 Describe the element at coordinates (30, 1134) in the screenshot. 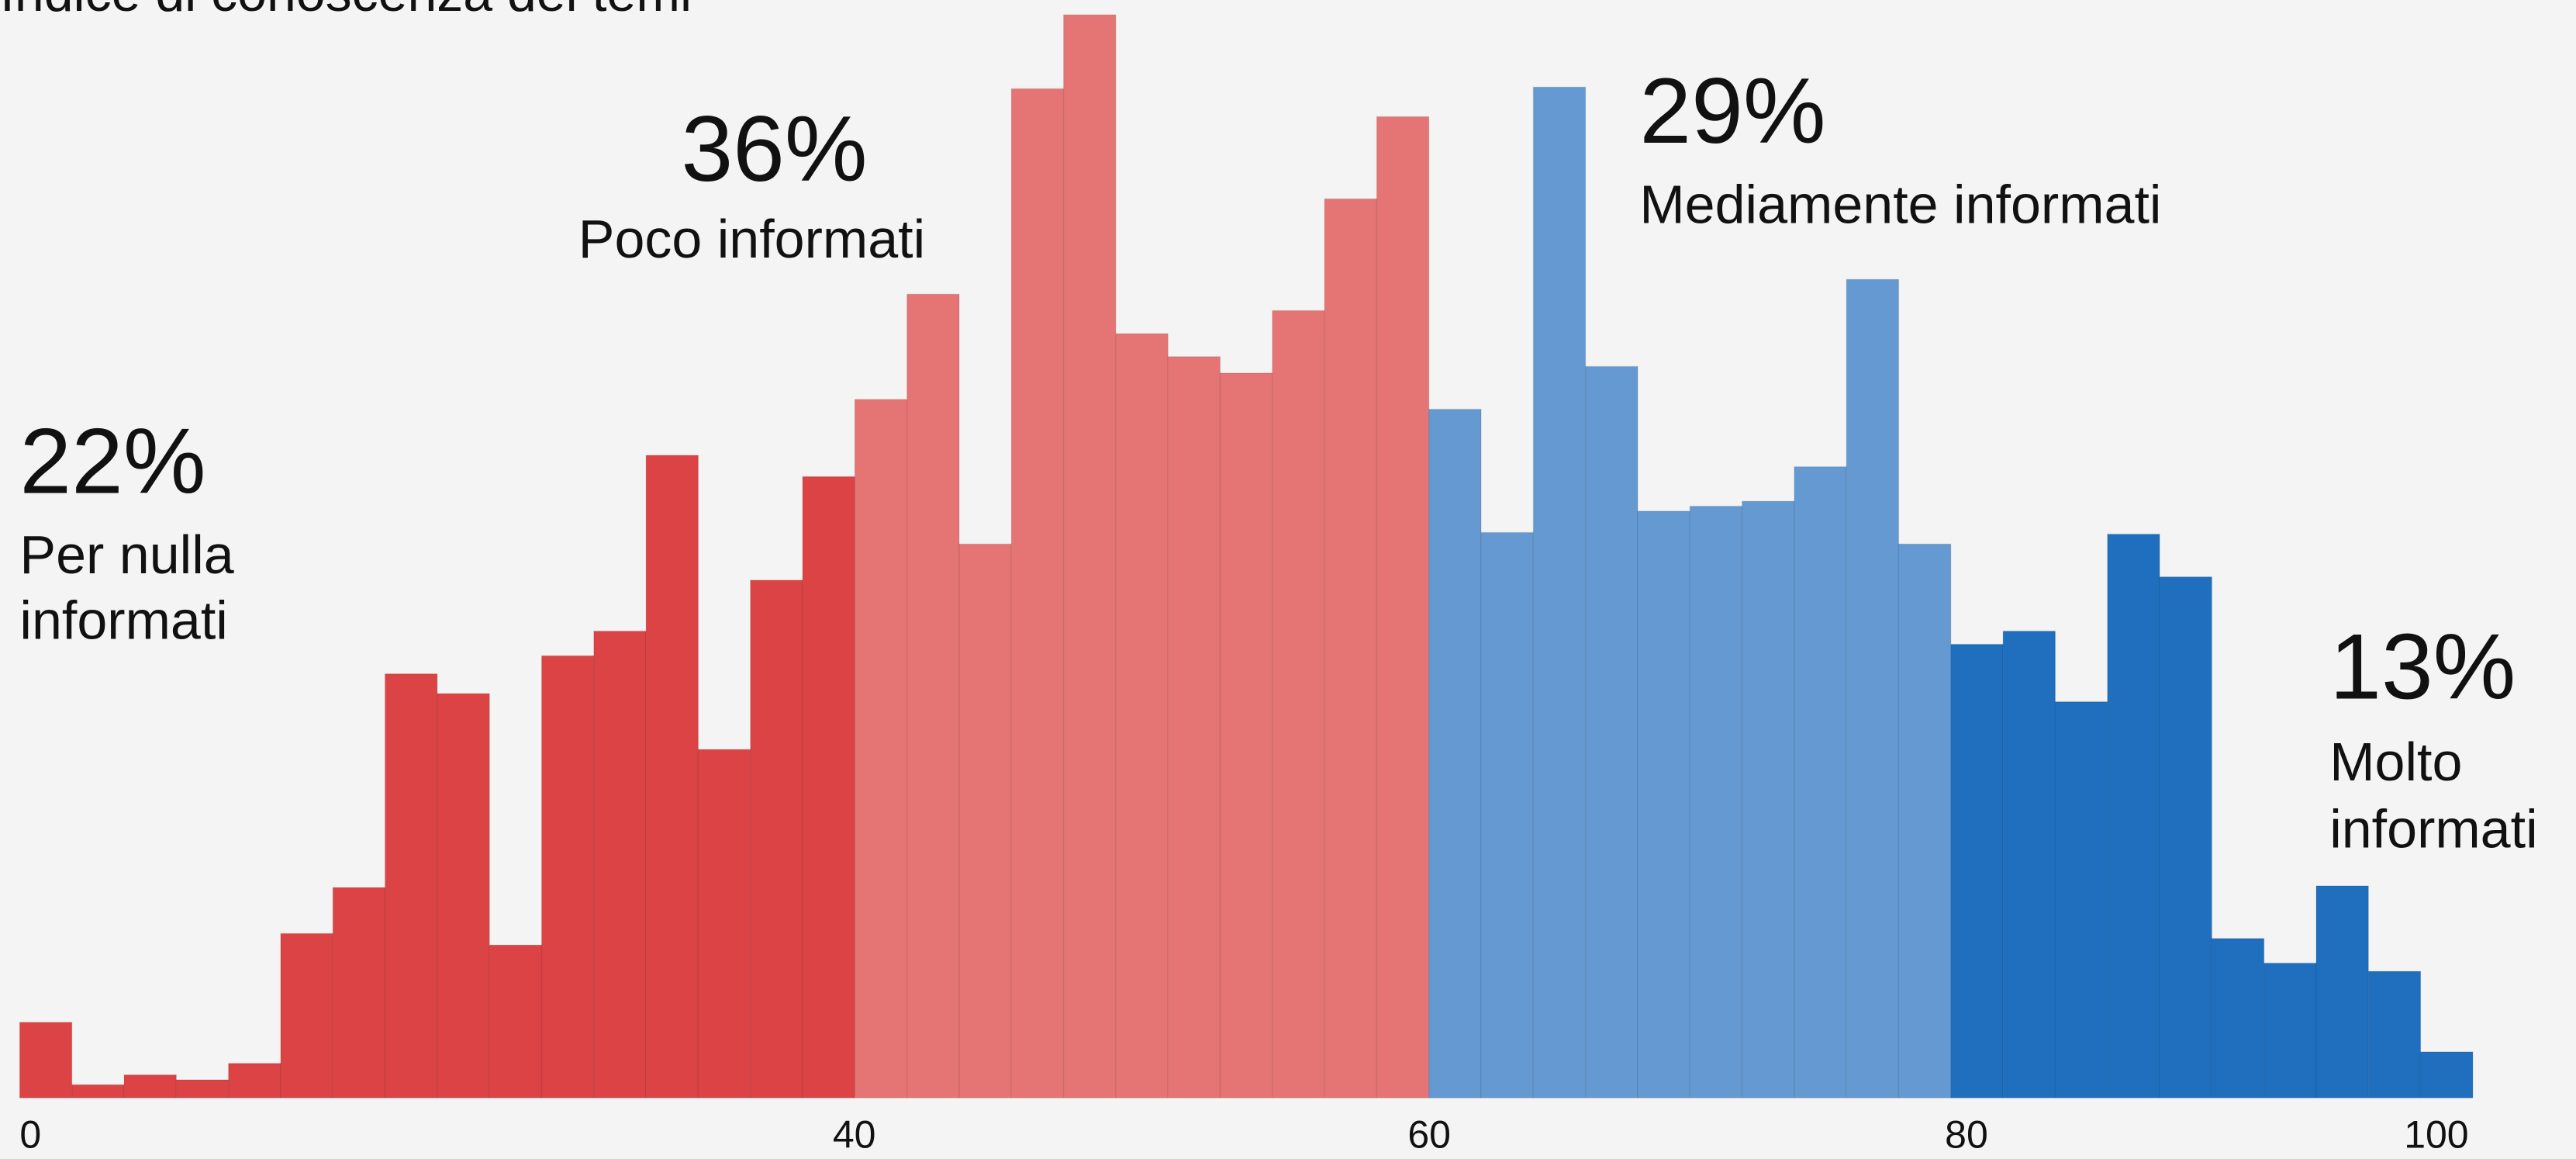

I see `x-tick-label: 0` at that location.